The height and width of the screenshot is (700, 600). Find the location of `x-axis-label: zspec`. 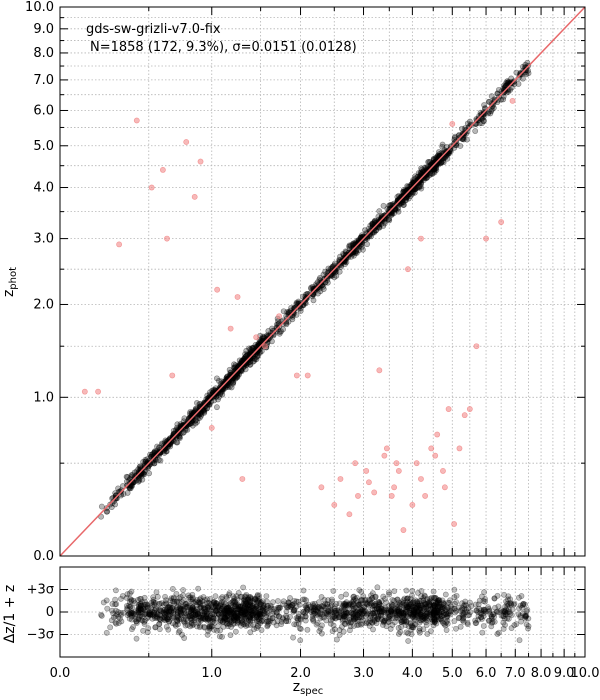

x-axis-label: zspec is located at coordinates (308, 688).